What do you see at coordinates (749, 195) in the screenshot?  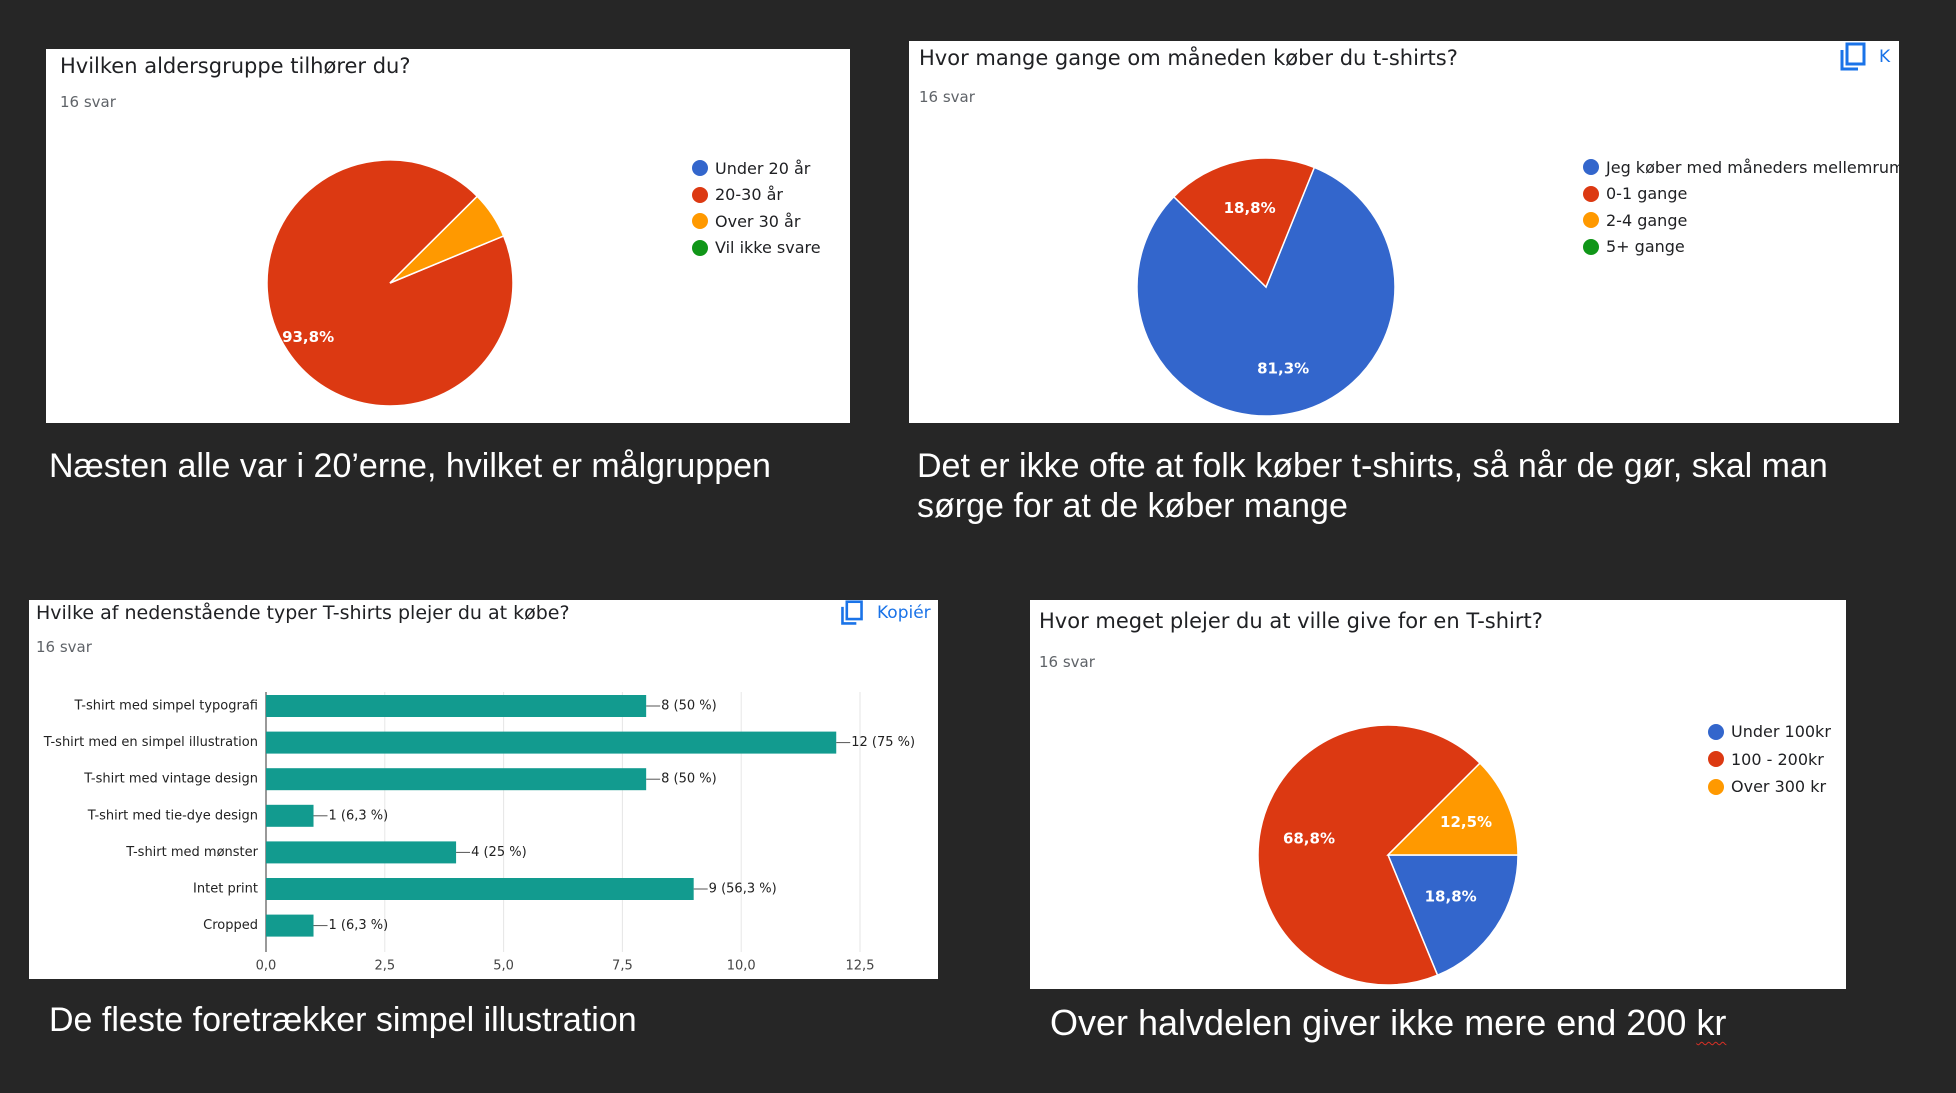 I see `legend-label: 20-30 år` at bounding box center [749, 195].